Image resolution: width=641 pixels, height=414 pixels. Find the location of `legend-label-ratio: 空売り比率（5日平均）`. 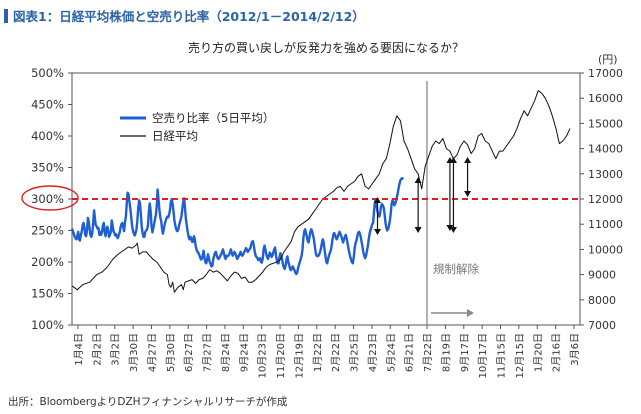

legend-label-ratio: 空売り比率（5日平均） is located at coordinates (213, 118).